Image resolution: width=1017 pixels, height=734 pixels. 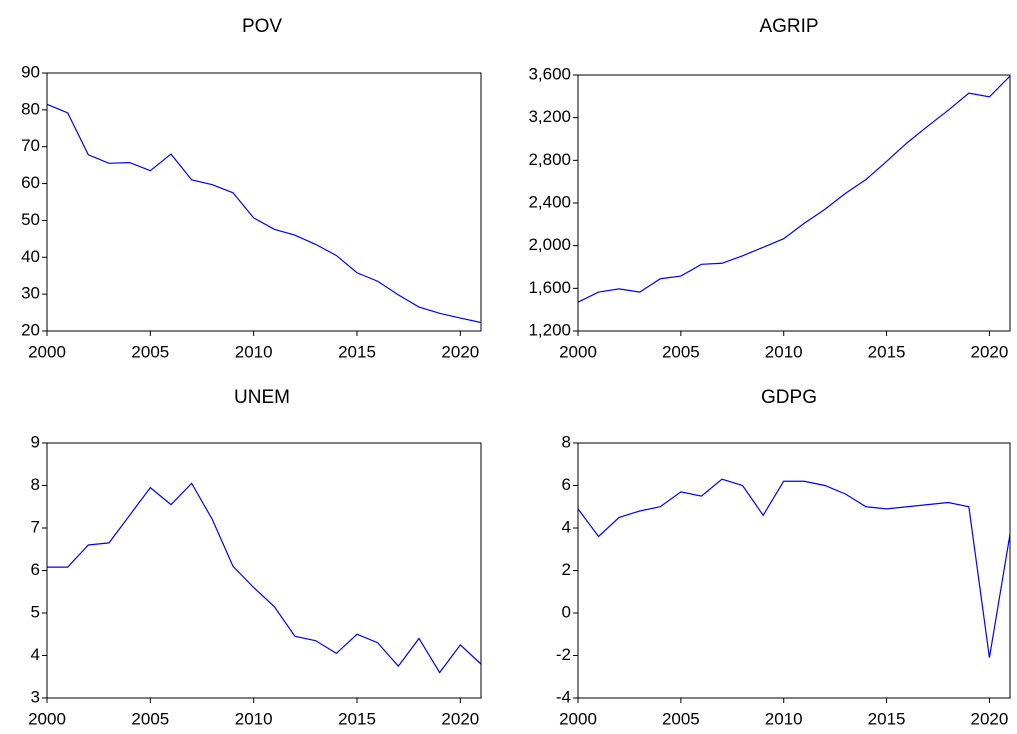 I want to click on y-tick-label: 90, so click(x=30, y=71).